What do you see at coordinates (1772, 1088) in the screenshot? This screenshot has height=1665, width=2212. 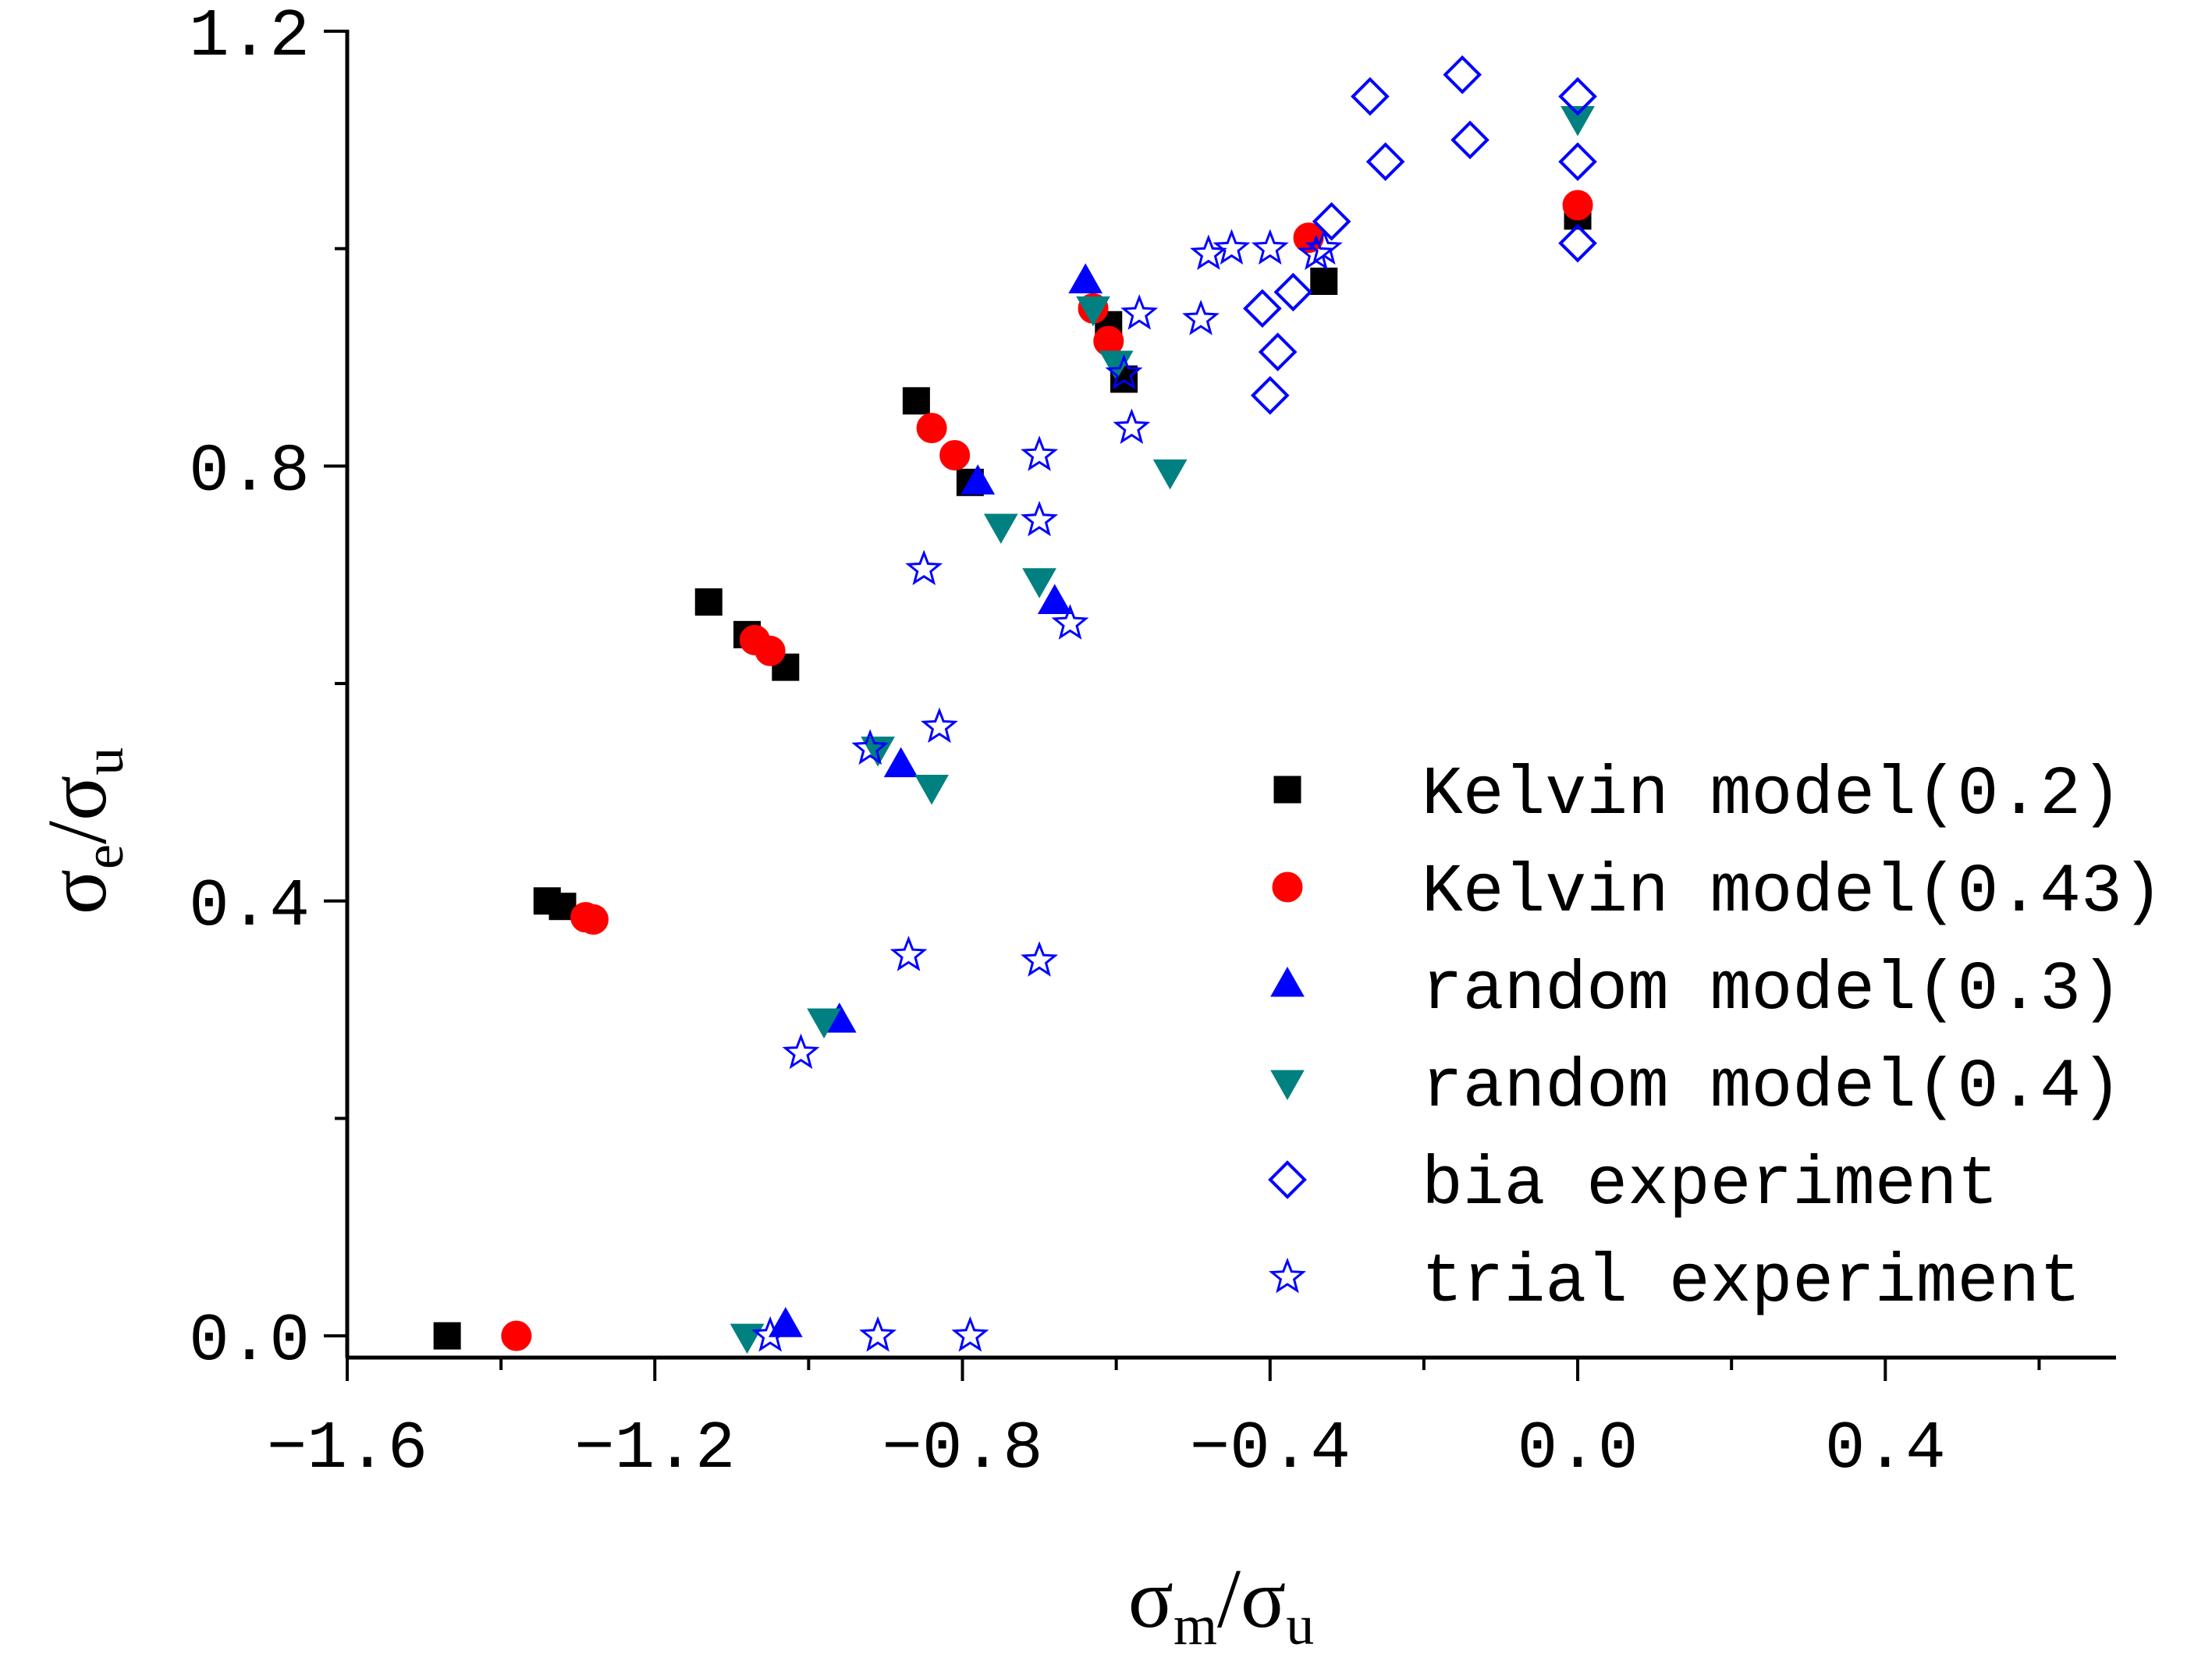 I see `legend-label: random model(0.4)` at bounding box center [1772, 1088].